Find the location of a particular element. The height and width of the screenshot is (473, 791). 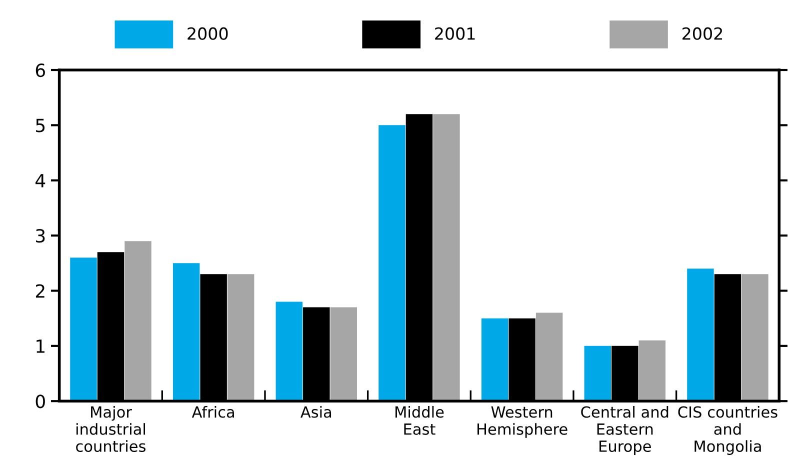

x-tick-label: Asia is located at coordinates (316, 412).